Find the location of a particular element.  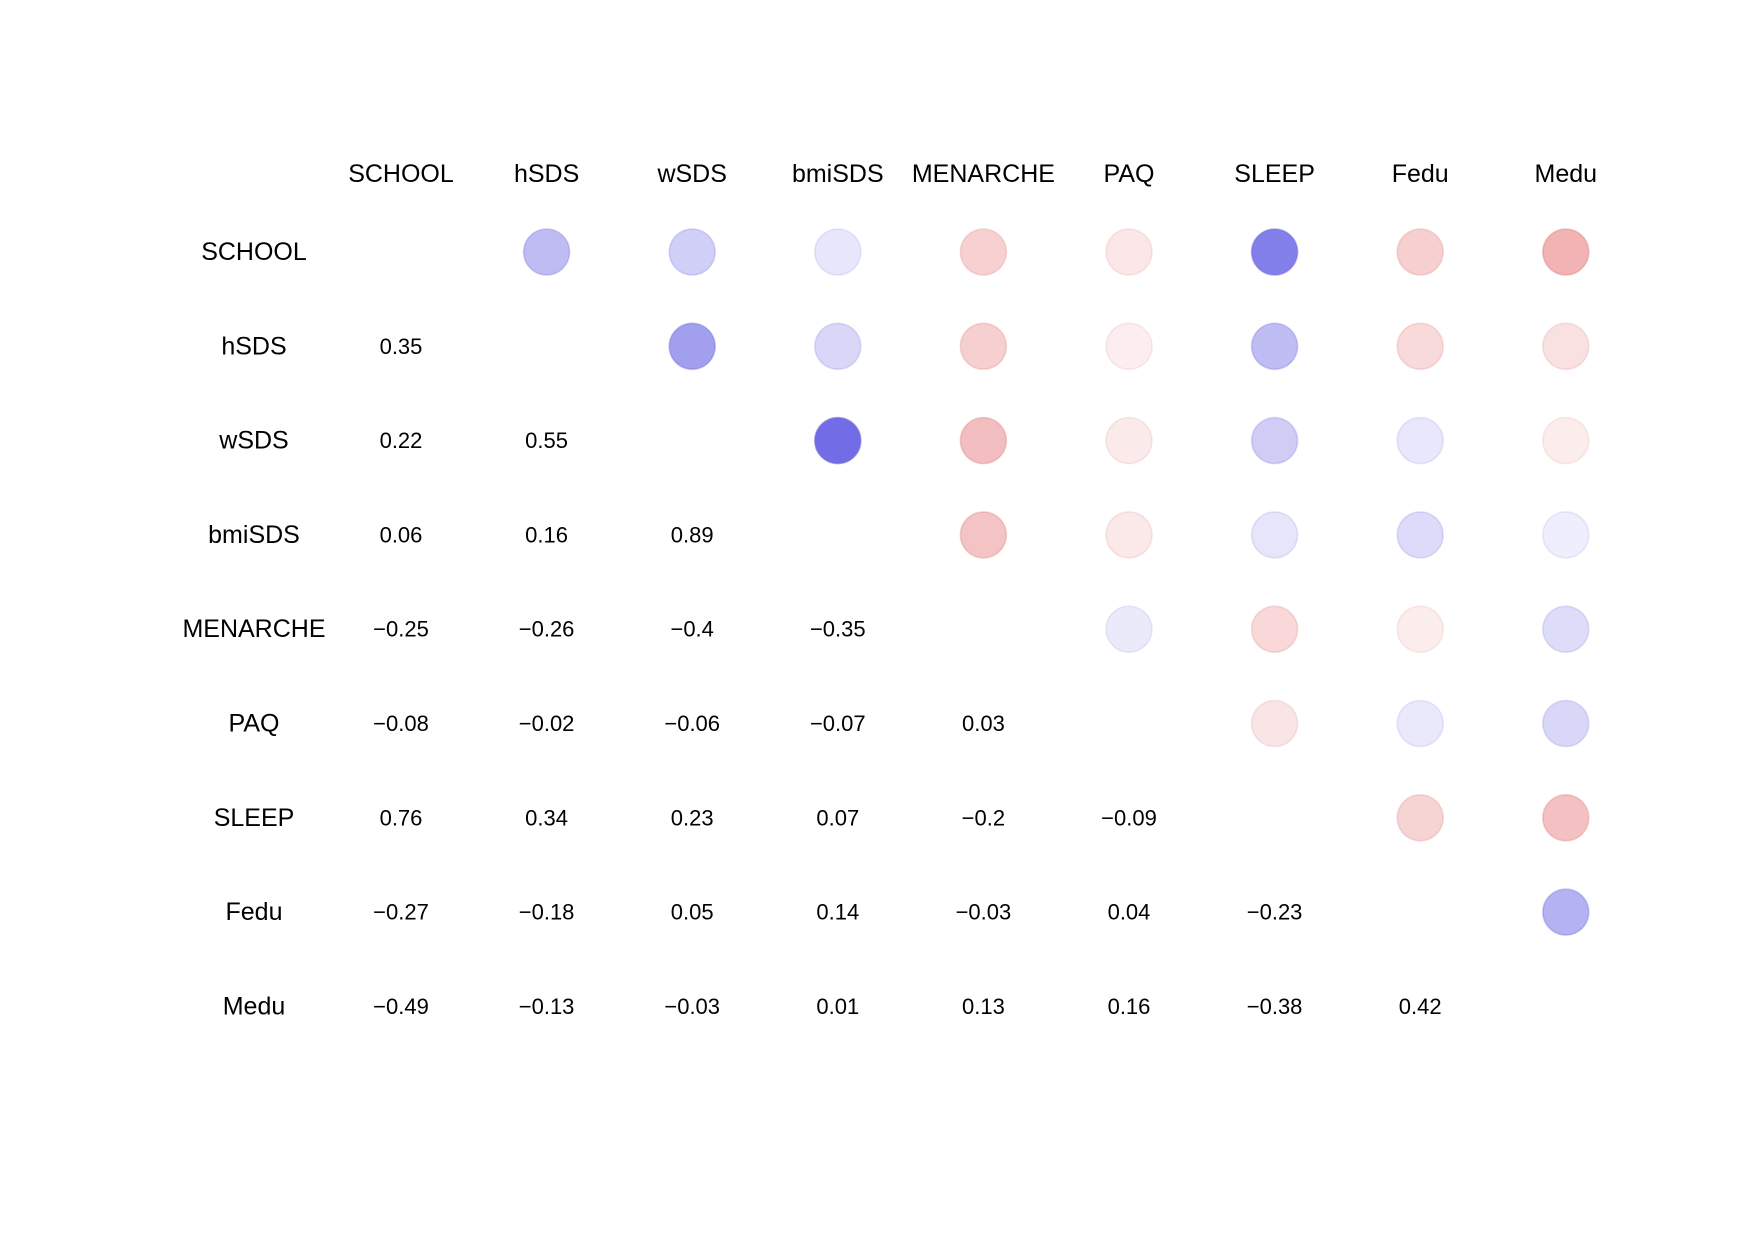

row-label-wsds: wSDS is located at coordinates (253, 441).